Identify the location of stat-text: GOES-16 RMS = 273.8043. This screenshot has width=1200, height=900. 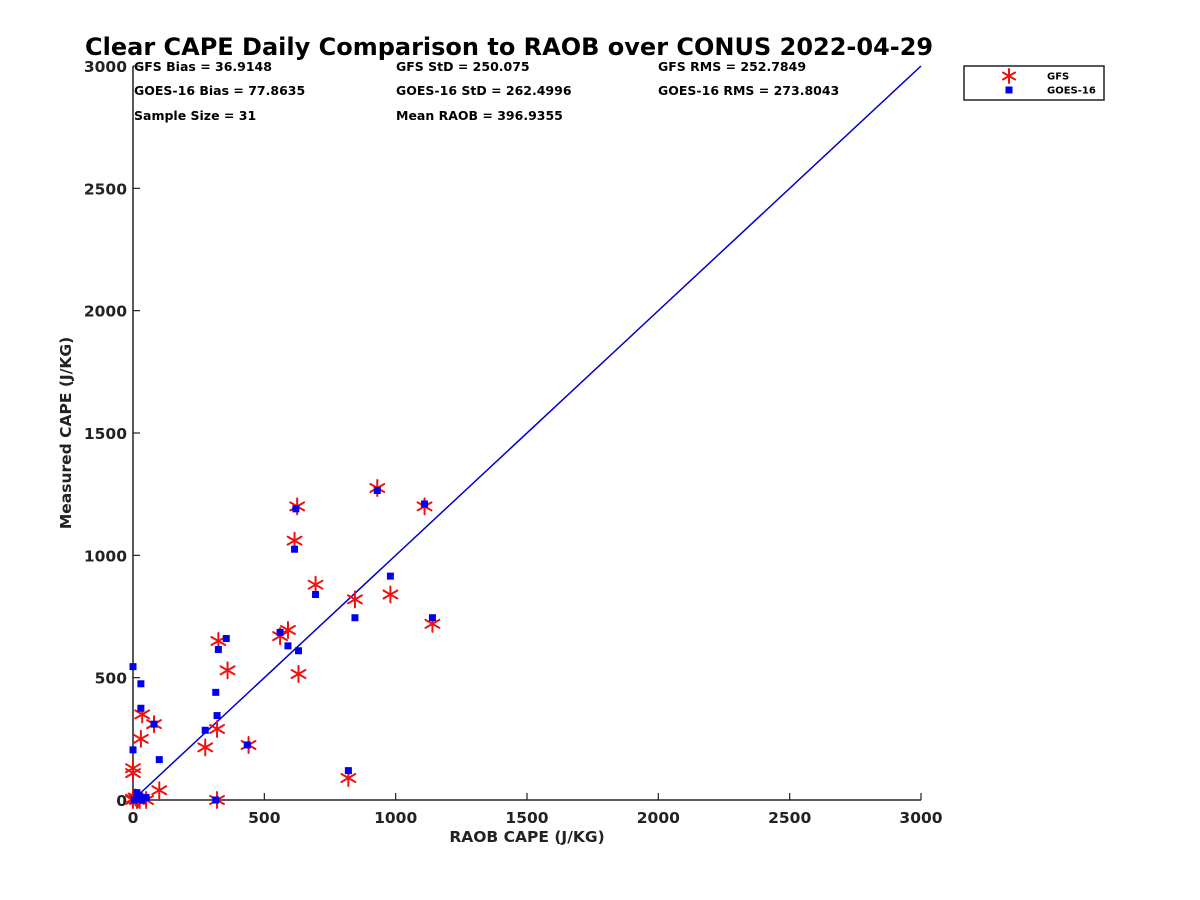
(748, 90).